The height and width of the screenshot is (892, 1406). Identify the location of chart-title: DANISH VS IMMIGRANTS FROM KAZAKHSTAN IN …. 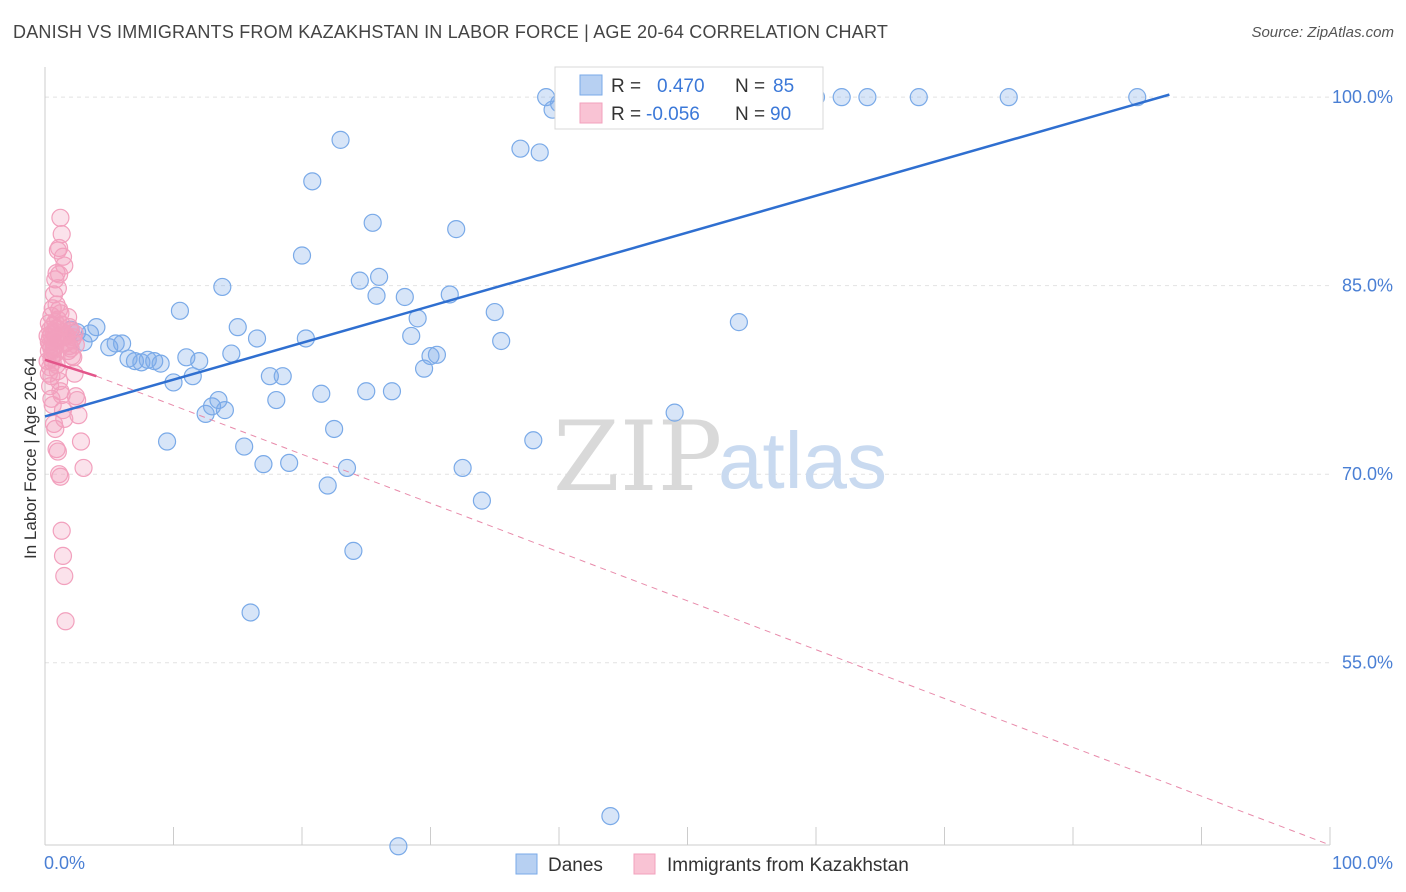
(451, 32).